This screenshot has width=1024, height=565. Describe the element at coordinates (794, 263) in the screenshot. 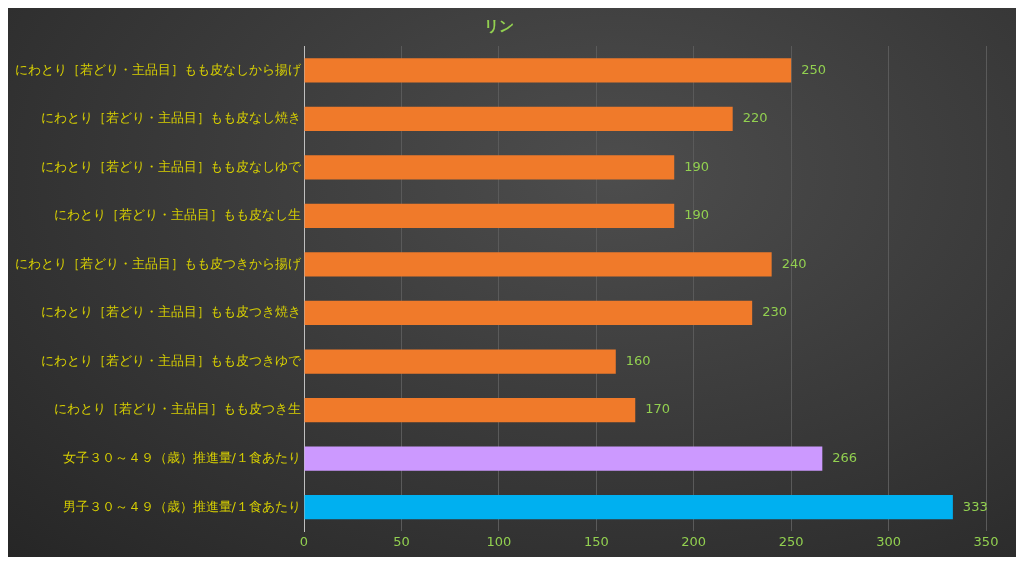

I see `data-label: 240` at that location.